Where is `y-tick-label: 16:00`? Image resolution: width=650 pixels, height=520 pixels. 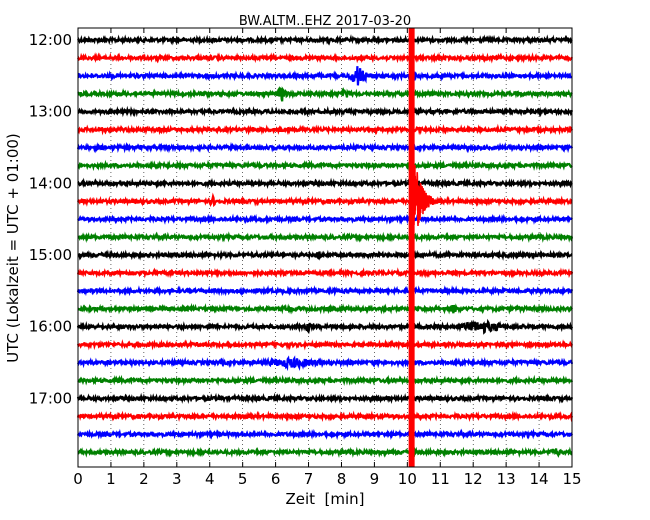
y-tick-label: 16:00 is located at coordinates (50, 327).